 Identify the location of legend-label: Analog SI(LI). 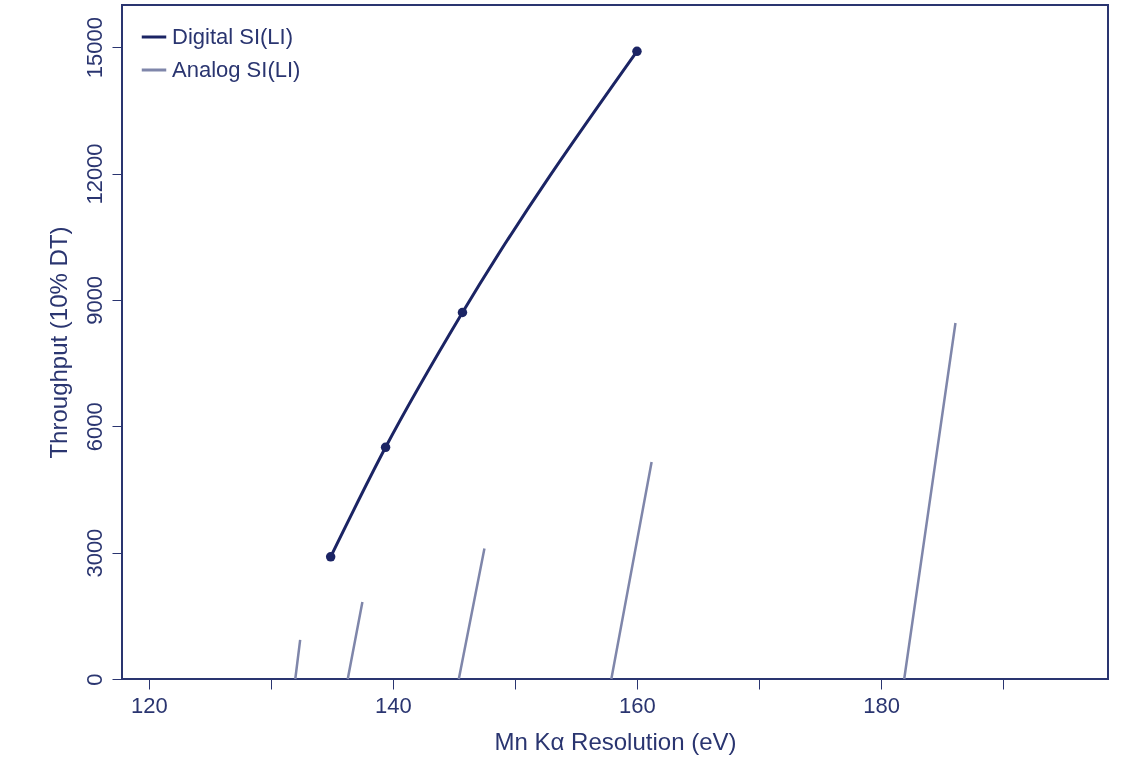
(236, 69).